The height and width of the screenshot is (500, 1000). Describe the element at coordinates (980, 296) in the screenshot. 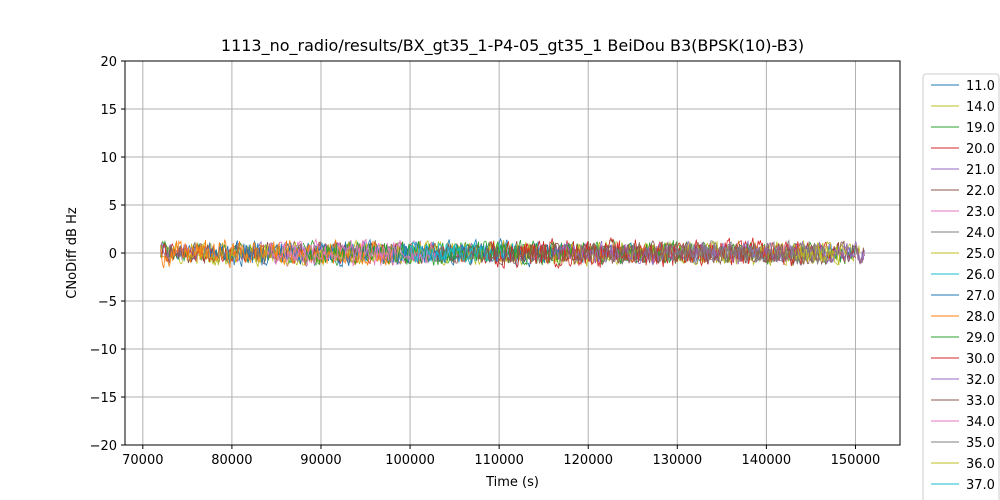

I see `legend-label: 27.0` at that location.